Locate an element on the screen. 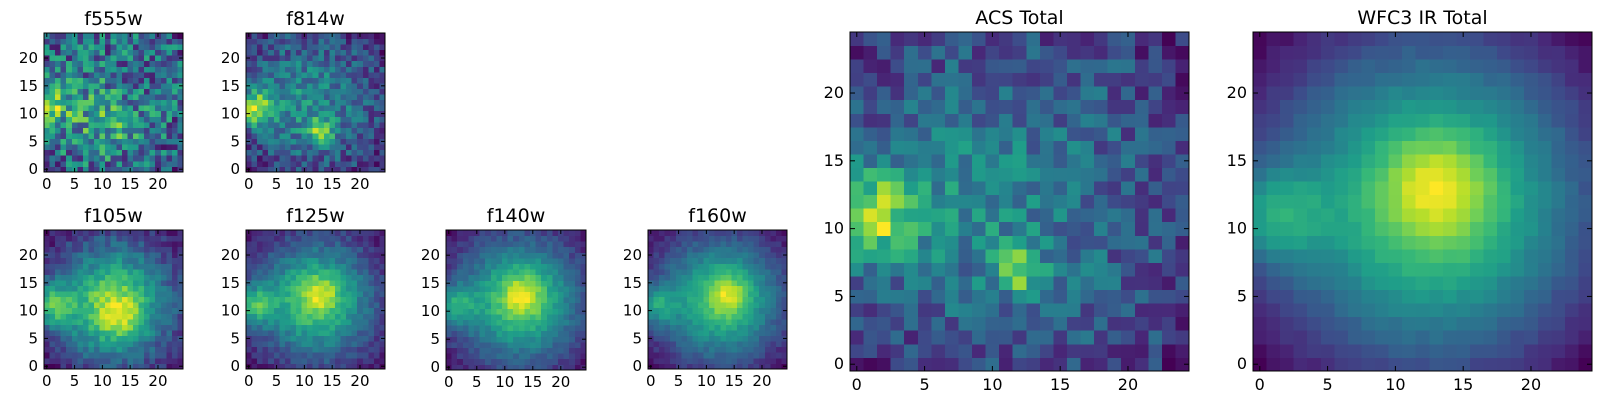 This screenshot has width=1600, height=400. y-tick-label: 15 is located at coordinates (28, 283).